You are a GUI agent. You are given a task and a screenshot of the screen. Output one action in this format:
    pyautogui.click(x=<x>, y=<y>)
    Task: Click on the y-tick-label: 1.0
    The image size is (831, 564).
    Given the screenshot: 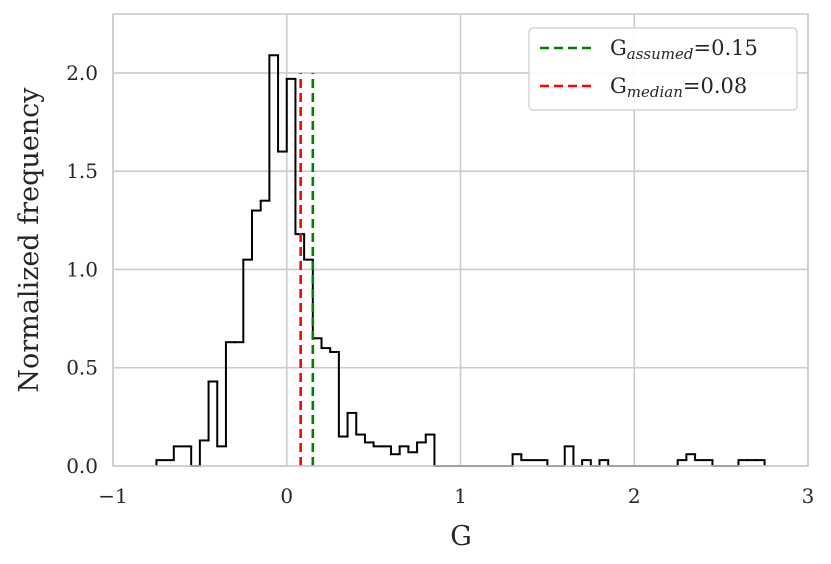 What is the action you would take?
    pyautogui.click(x=82, y=269)
    